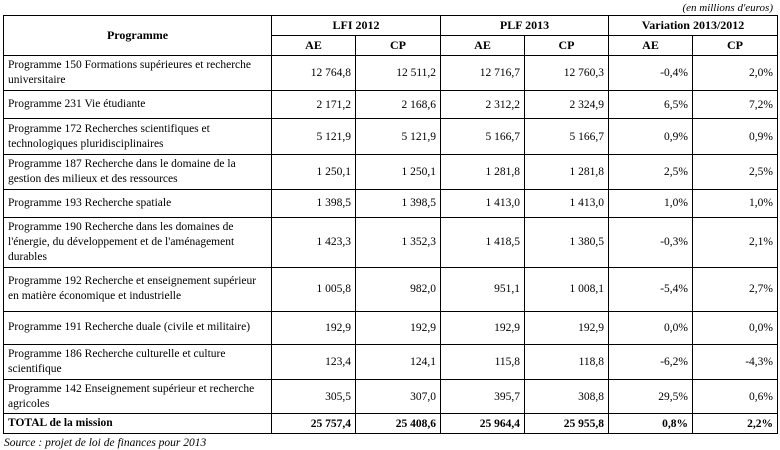  What do you see at coordinates (735, 136) in the screenshot?
I see `cell-var-cp: 0,9%` at bounding box center [735, 136].